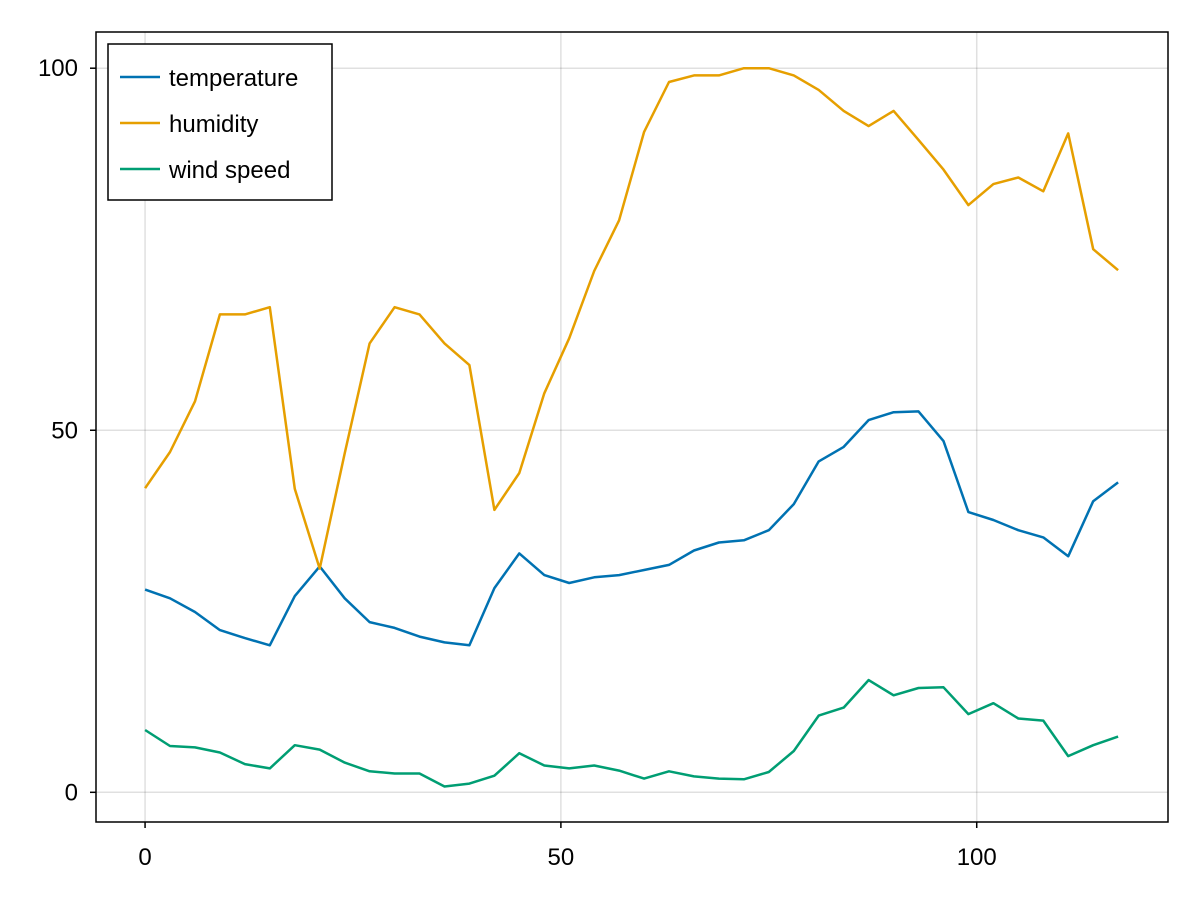 The width and height of the screenshot is (1200, 905). What do you see at coordinates (561, 857) in the screenshot?
I see `x-tick-label: 50` at bounding box center [561, 857].